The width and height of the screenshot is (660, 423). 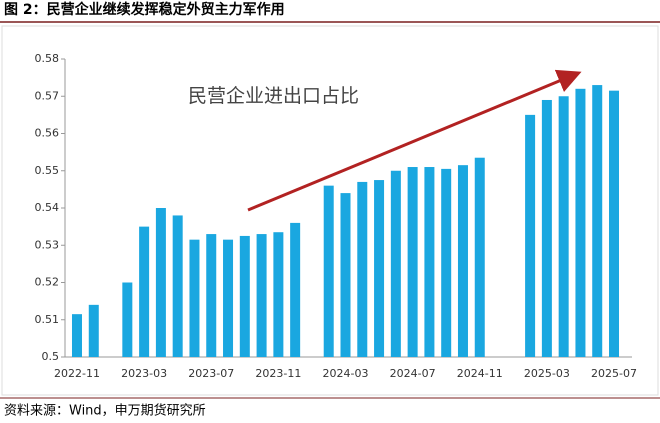 What do you see at coordinates (278, 373) in the screenshot?
I see `x-tick-label: 2023-11` at bounding box center [278, 373].